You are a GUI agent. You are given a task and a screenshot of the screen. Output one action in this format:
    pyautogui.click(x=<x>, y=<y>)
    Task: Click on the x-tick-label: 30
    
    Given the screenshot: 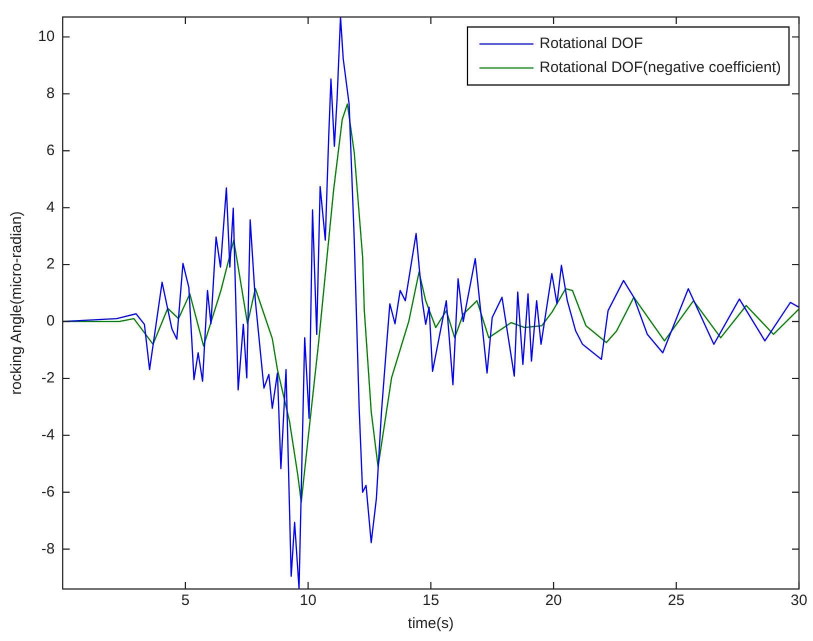 What is the action you would take?
    pyautogui.click(x=799, y=601)
    